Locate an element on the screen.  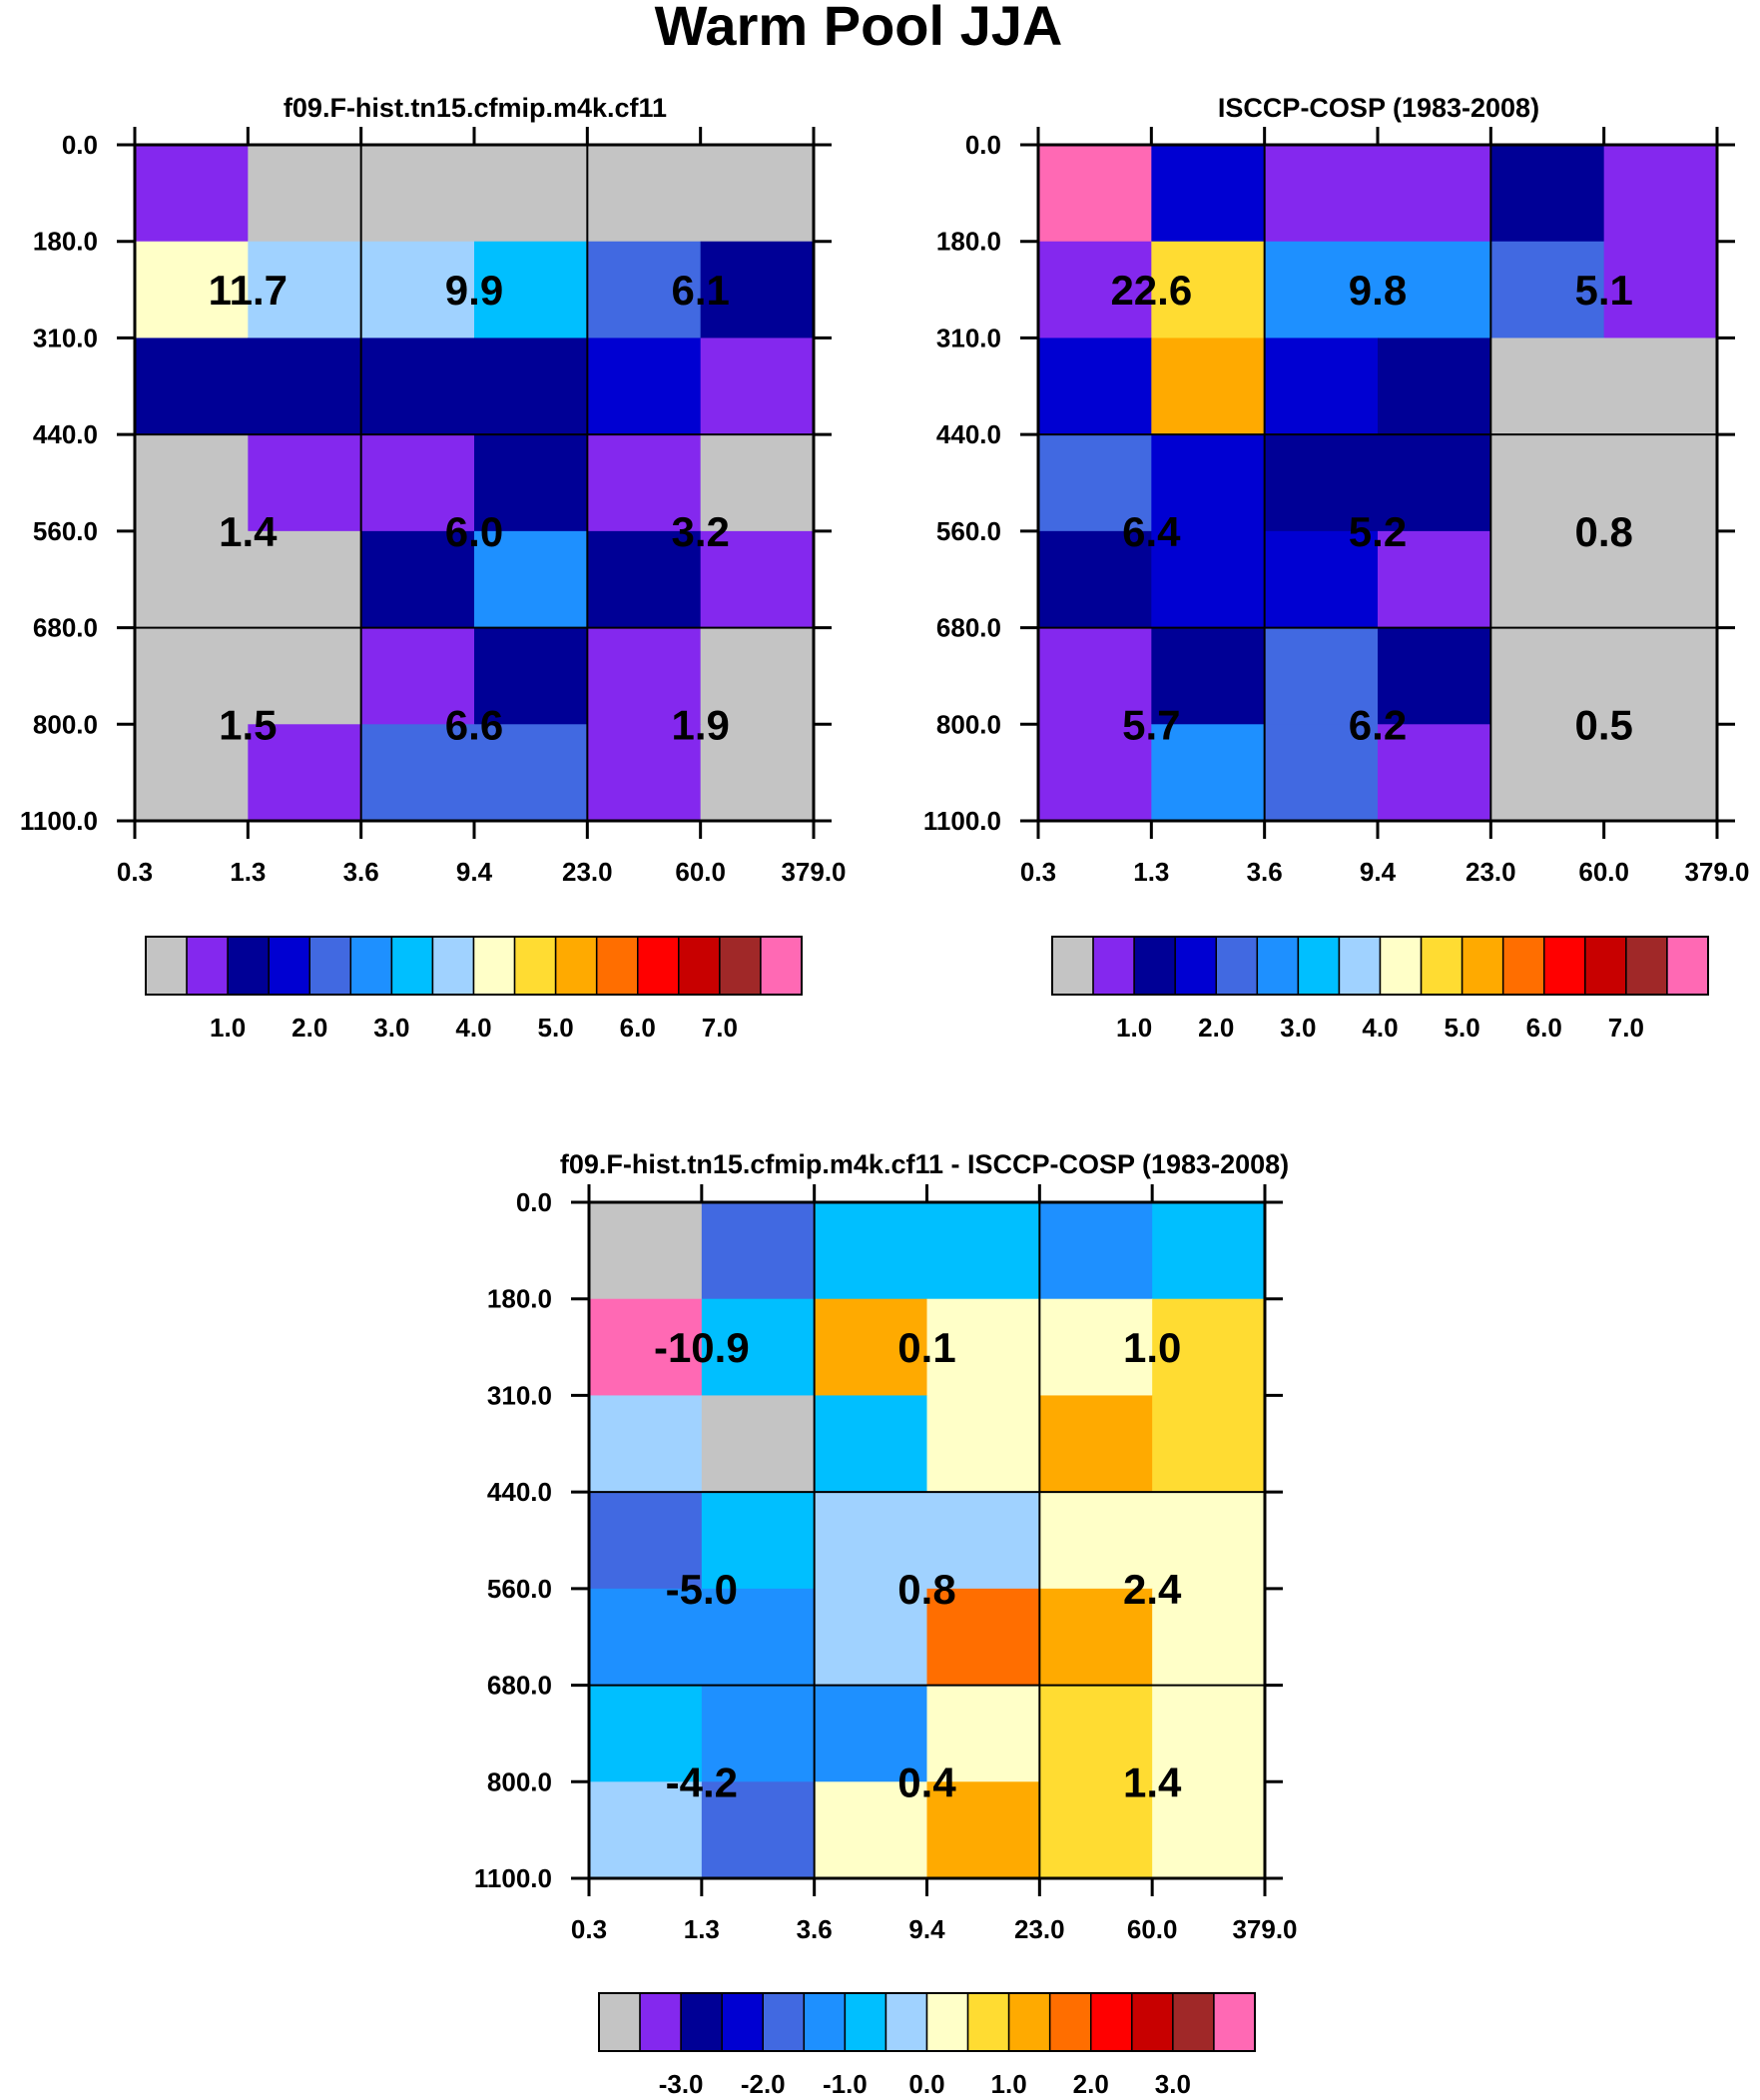
panel-title-model: f09.F-hist.tn15.cfmip.m4k.cf11 is located at coordinates (475, 108).